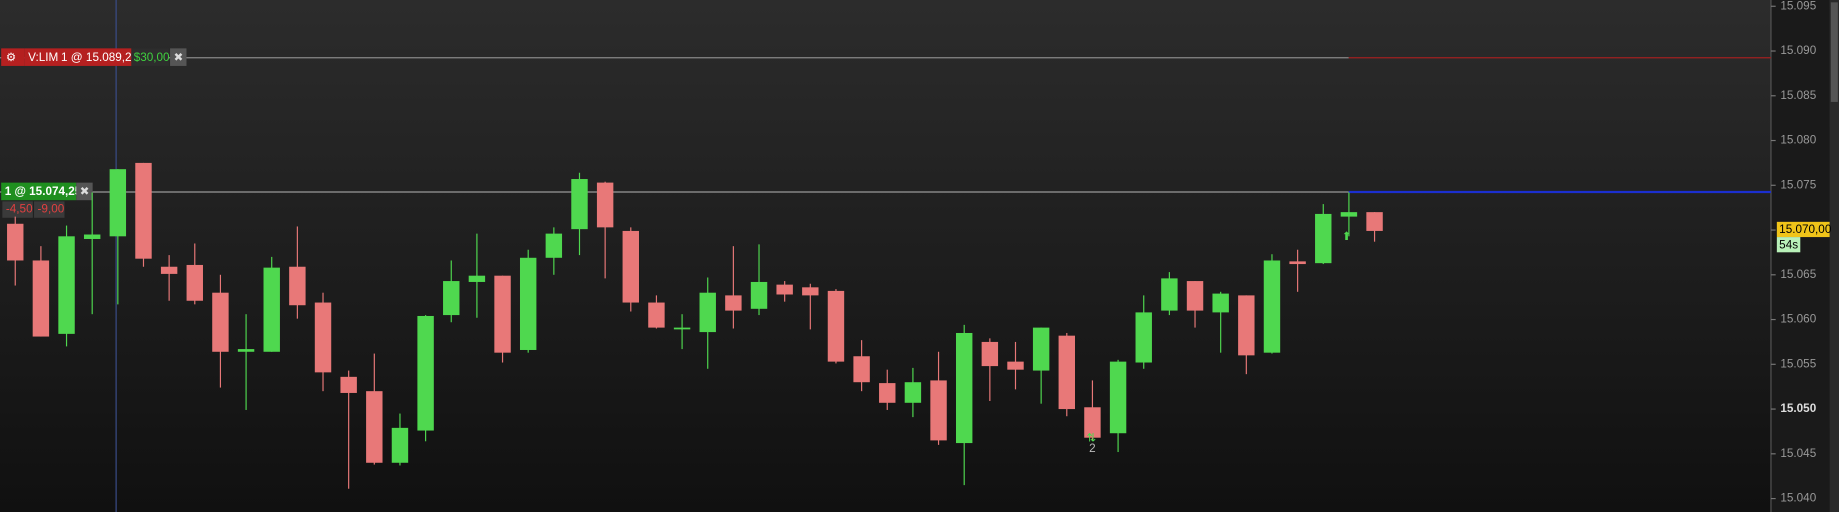  I want to click on y-tick-label: 15.055, so click(1798, 363).